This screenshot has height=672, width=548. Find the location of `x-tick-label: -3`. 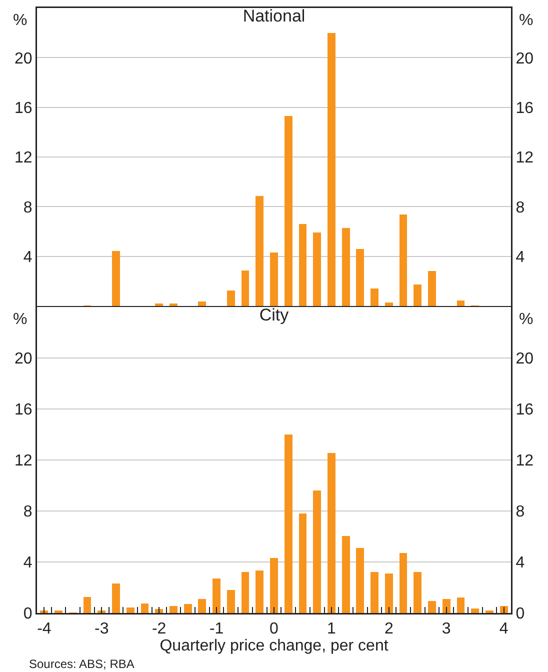

x-tick-label: -3 is located at coordinates (101, 629).